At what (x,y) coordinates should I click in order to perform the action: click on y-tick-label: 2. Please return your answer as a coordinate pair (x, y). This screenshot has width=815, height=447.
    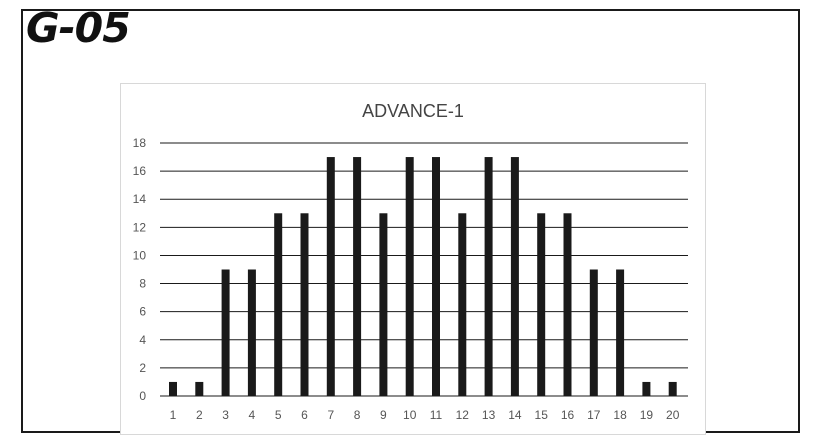
    Looking at the image, I should click on (142, 368).